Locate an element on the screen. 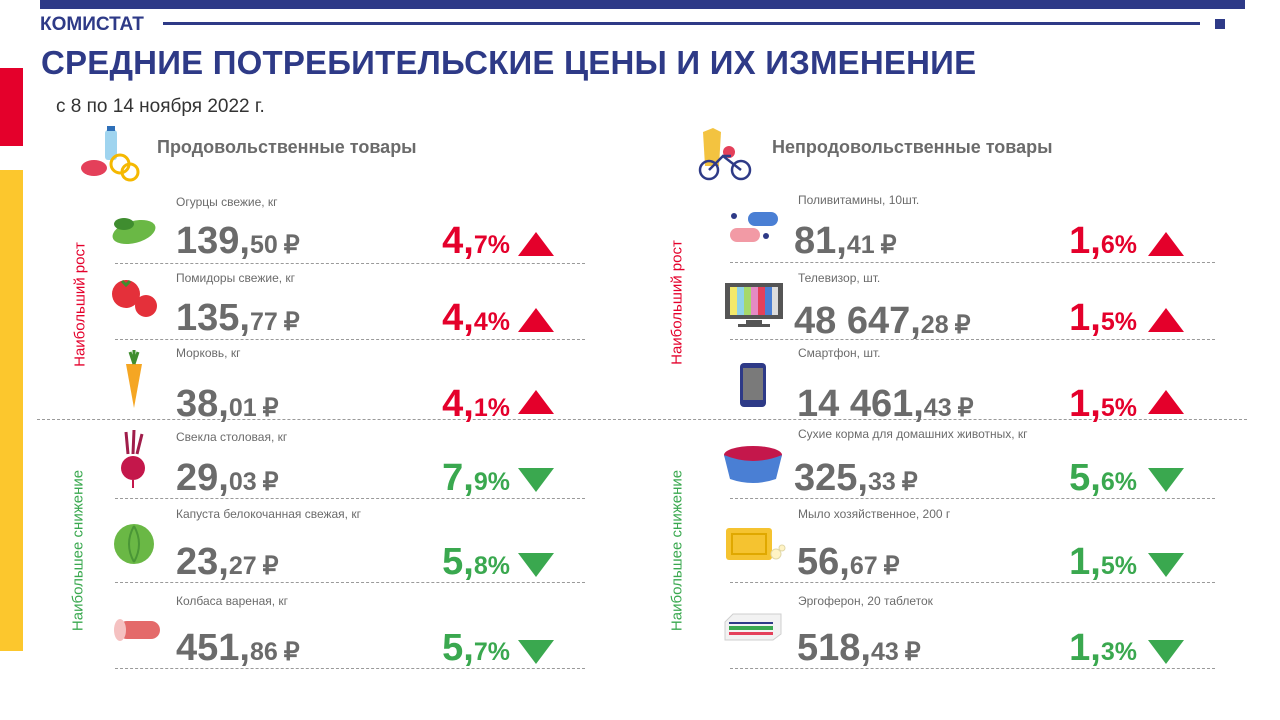 Image resolution: width=1280 pixels, height=720 pixels. item-name: Телевизор, шт. is located at coordinates (839, 278).